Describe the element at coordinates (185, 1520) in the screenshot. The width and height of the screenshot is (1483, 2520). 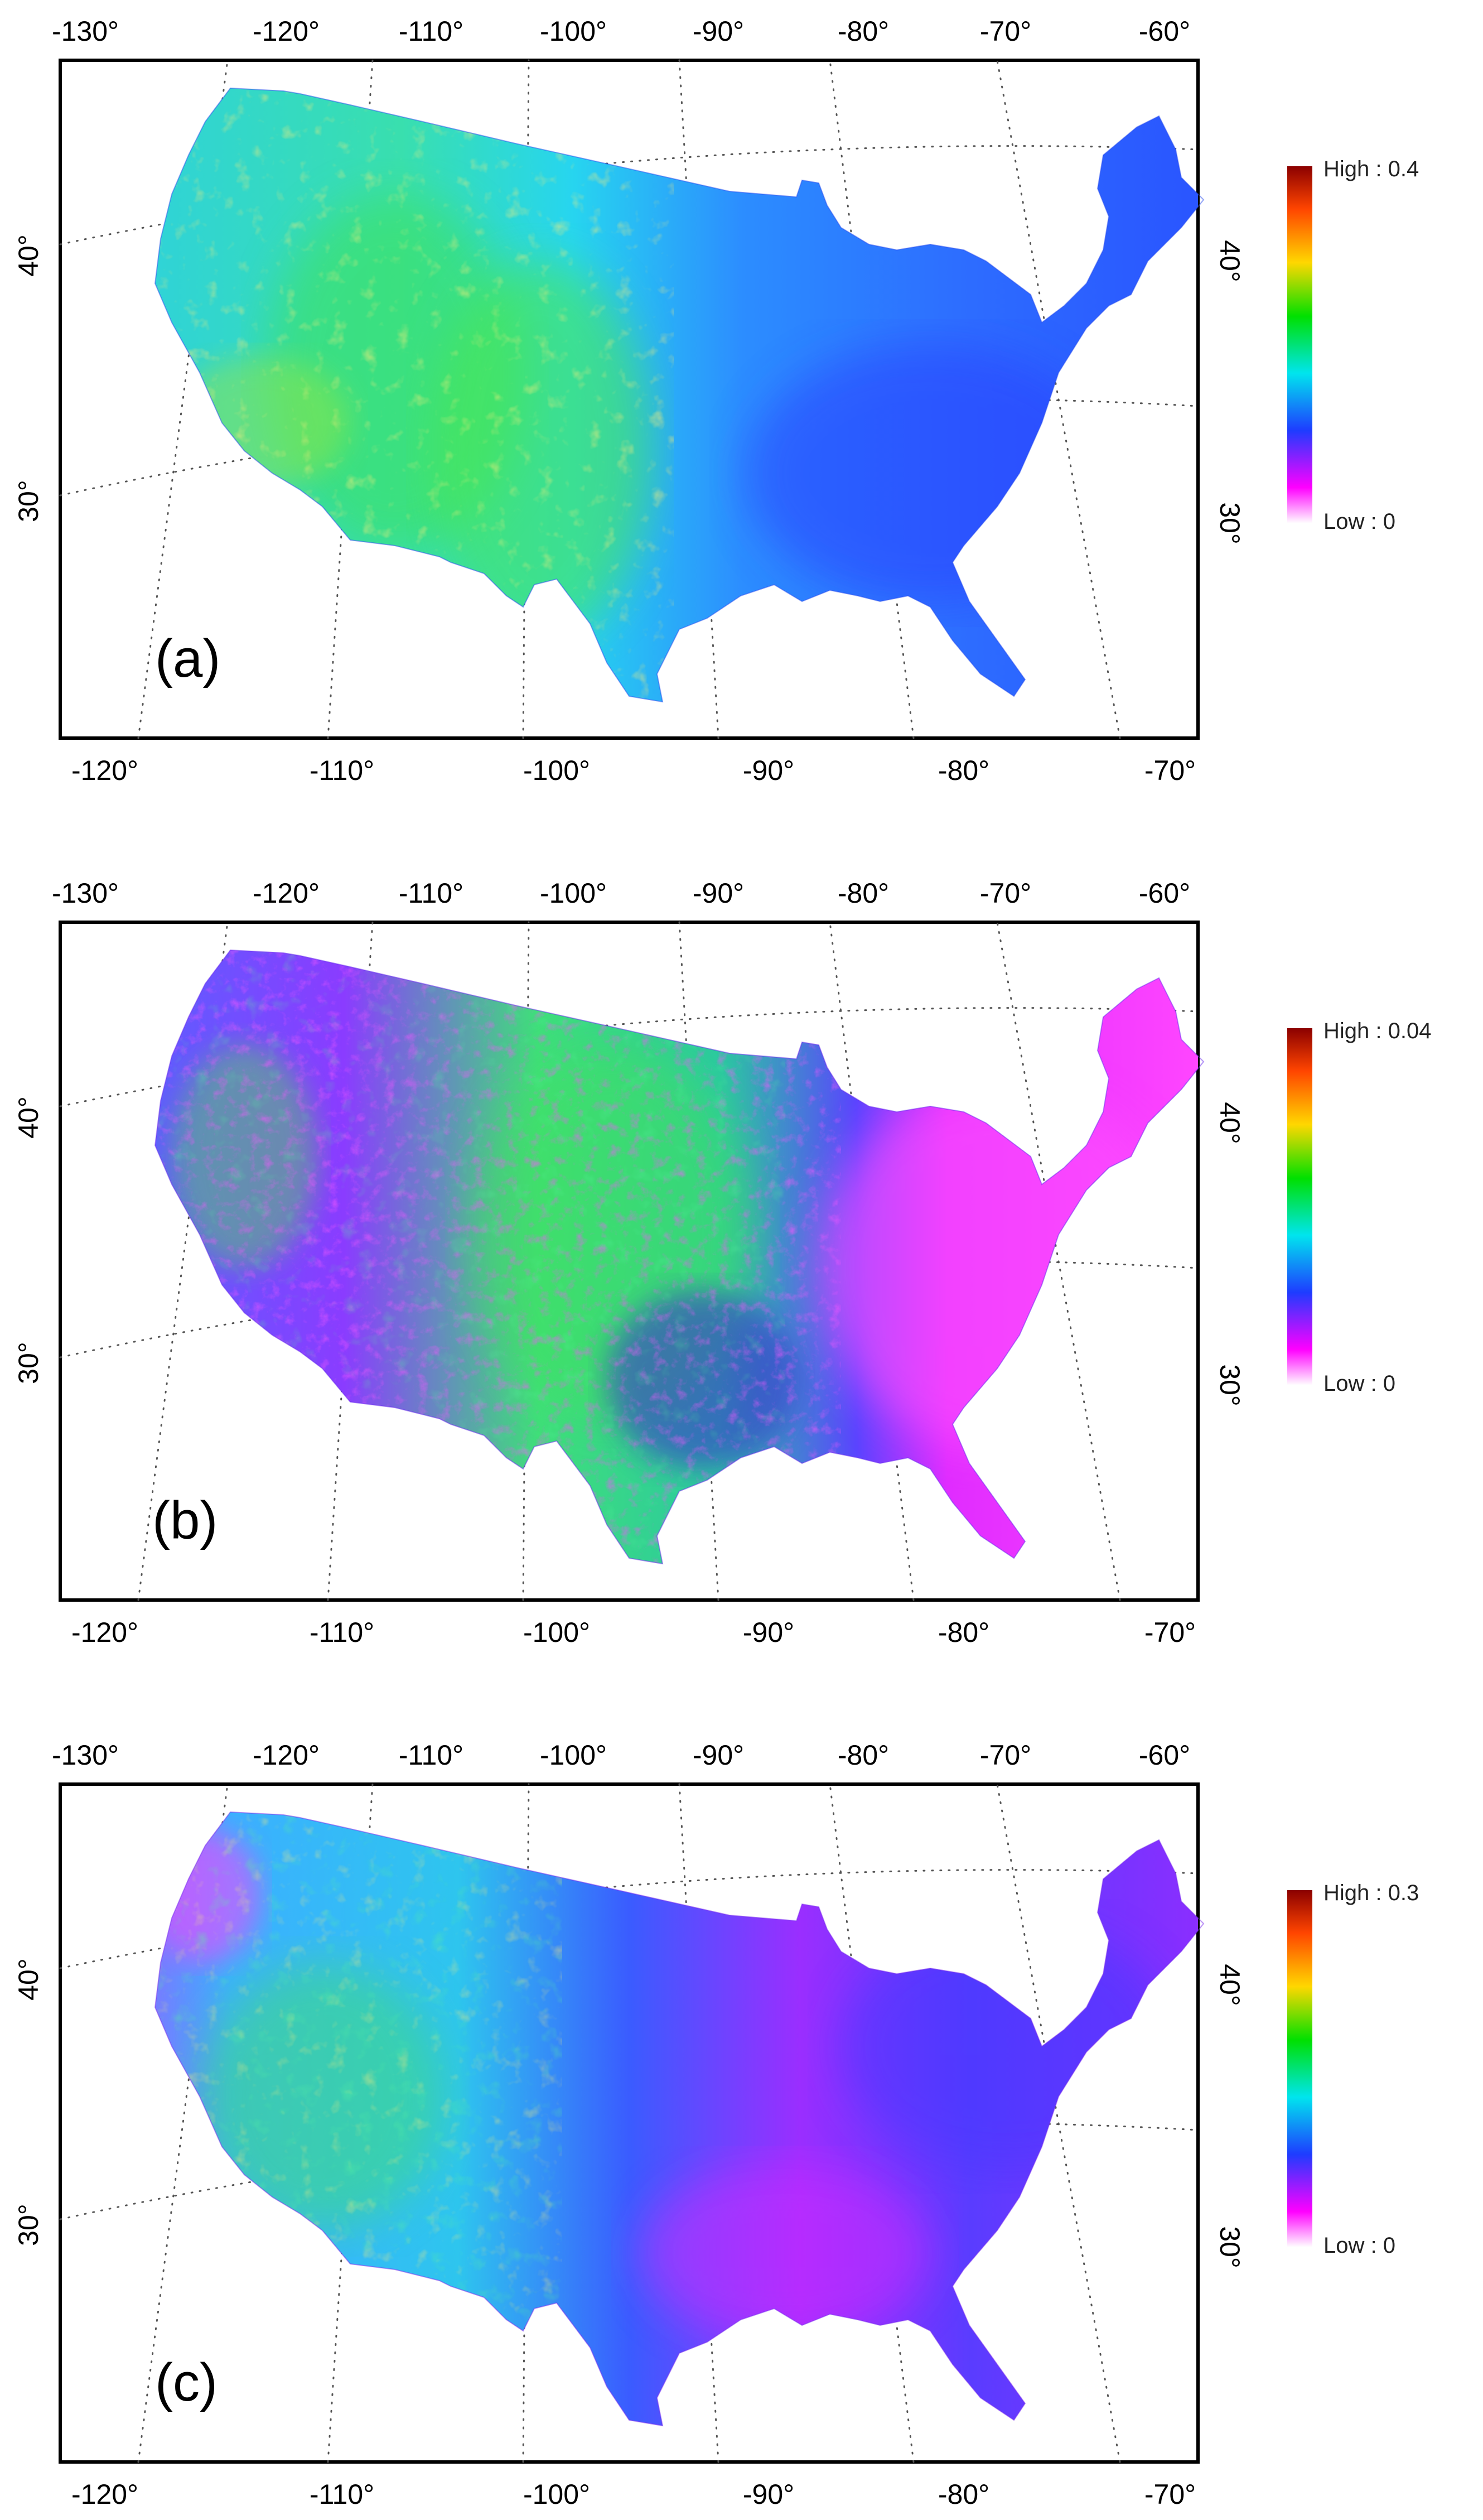
I see `panel-label: (b)` at that location.